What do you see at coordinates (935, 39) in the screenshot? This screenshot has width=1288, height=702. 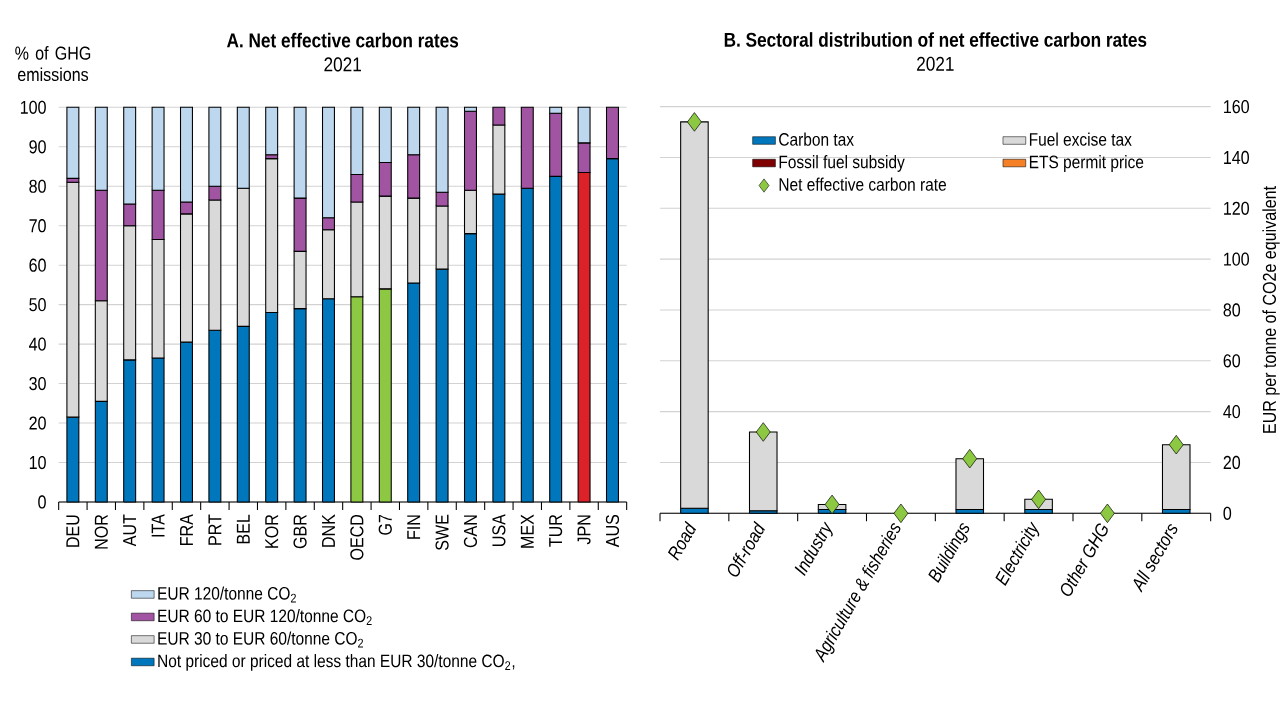 I see `chart-title: B. Sectoral distribution of net effective carbon rates` at bounding box center [935, 39].